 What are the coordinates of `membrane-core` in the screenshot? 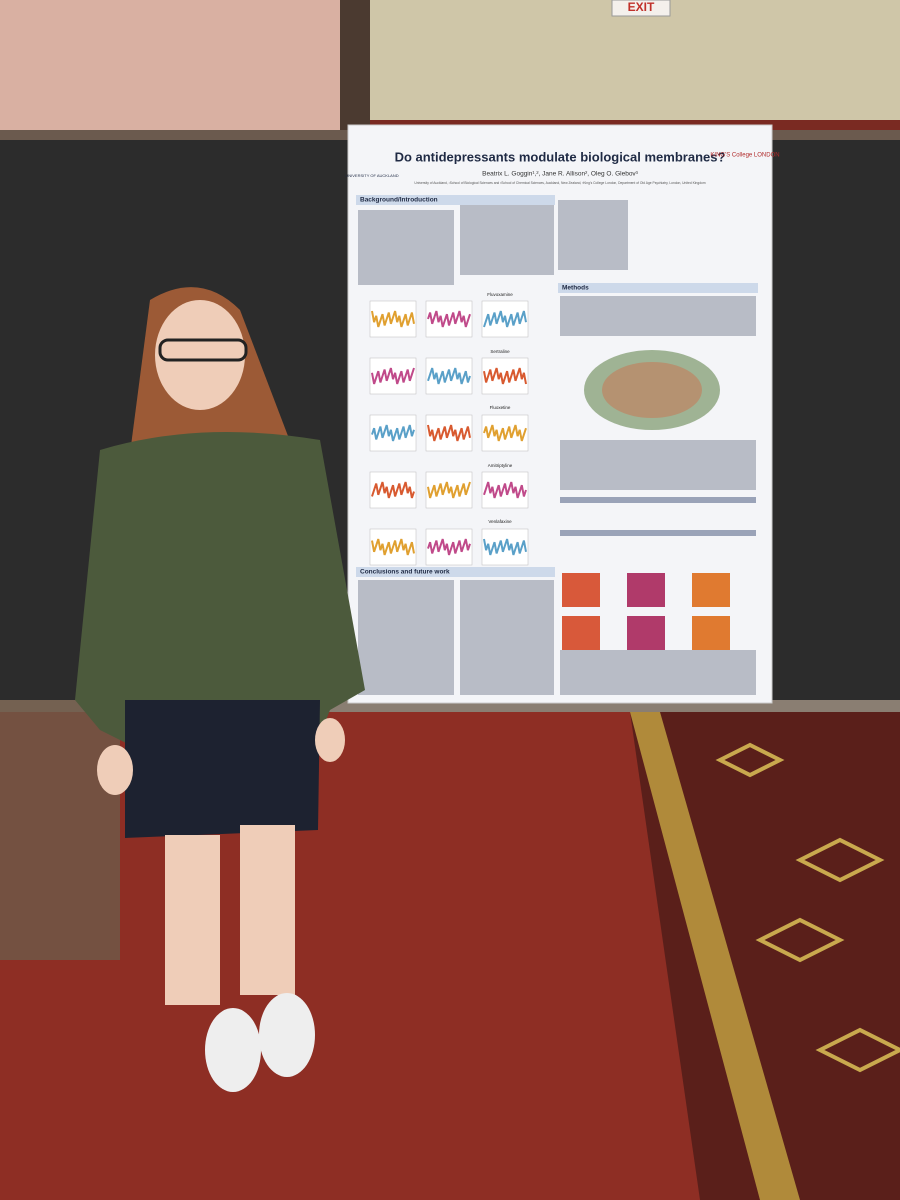 It's located at (652, 390).